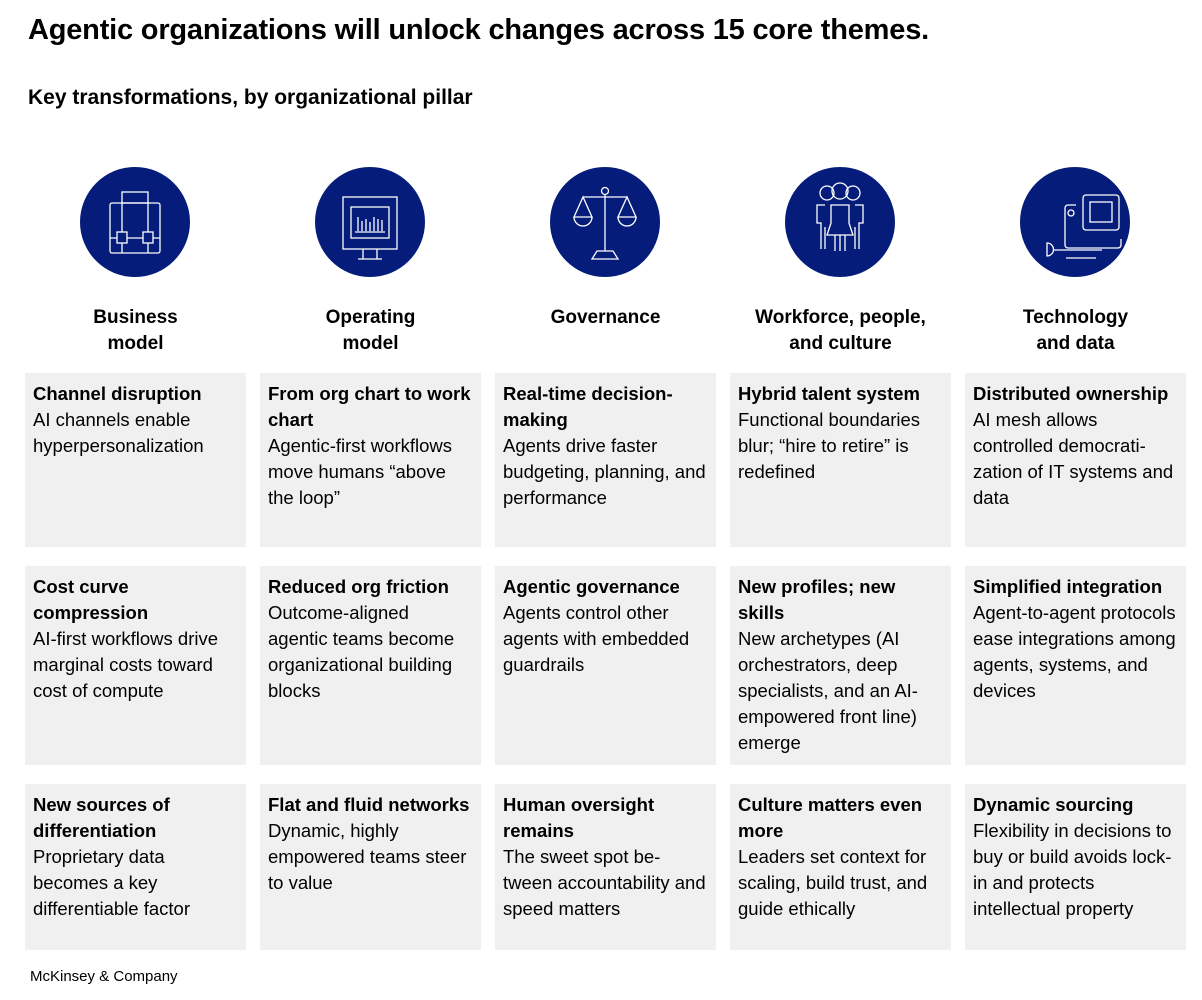 This screenshot has height=1000, width=1202. I want to click on pillar-label: Workforce, people, and culture, so click(840, 331).